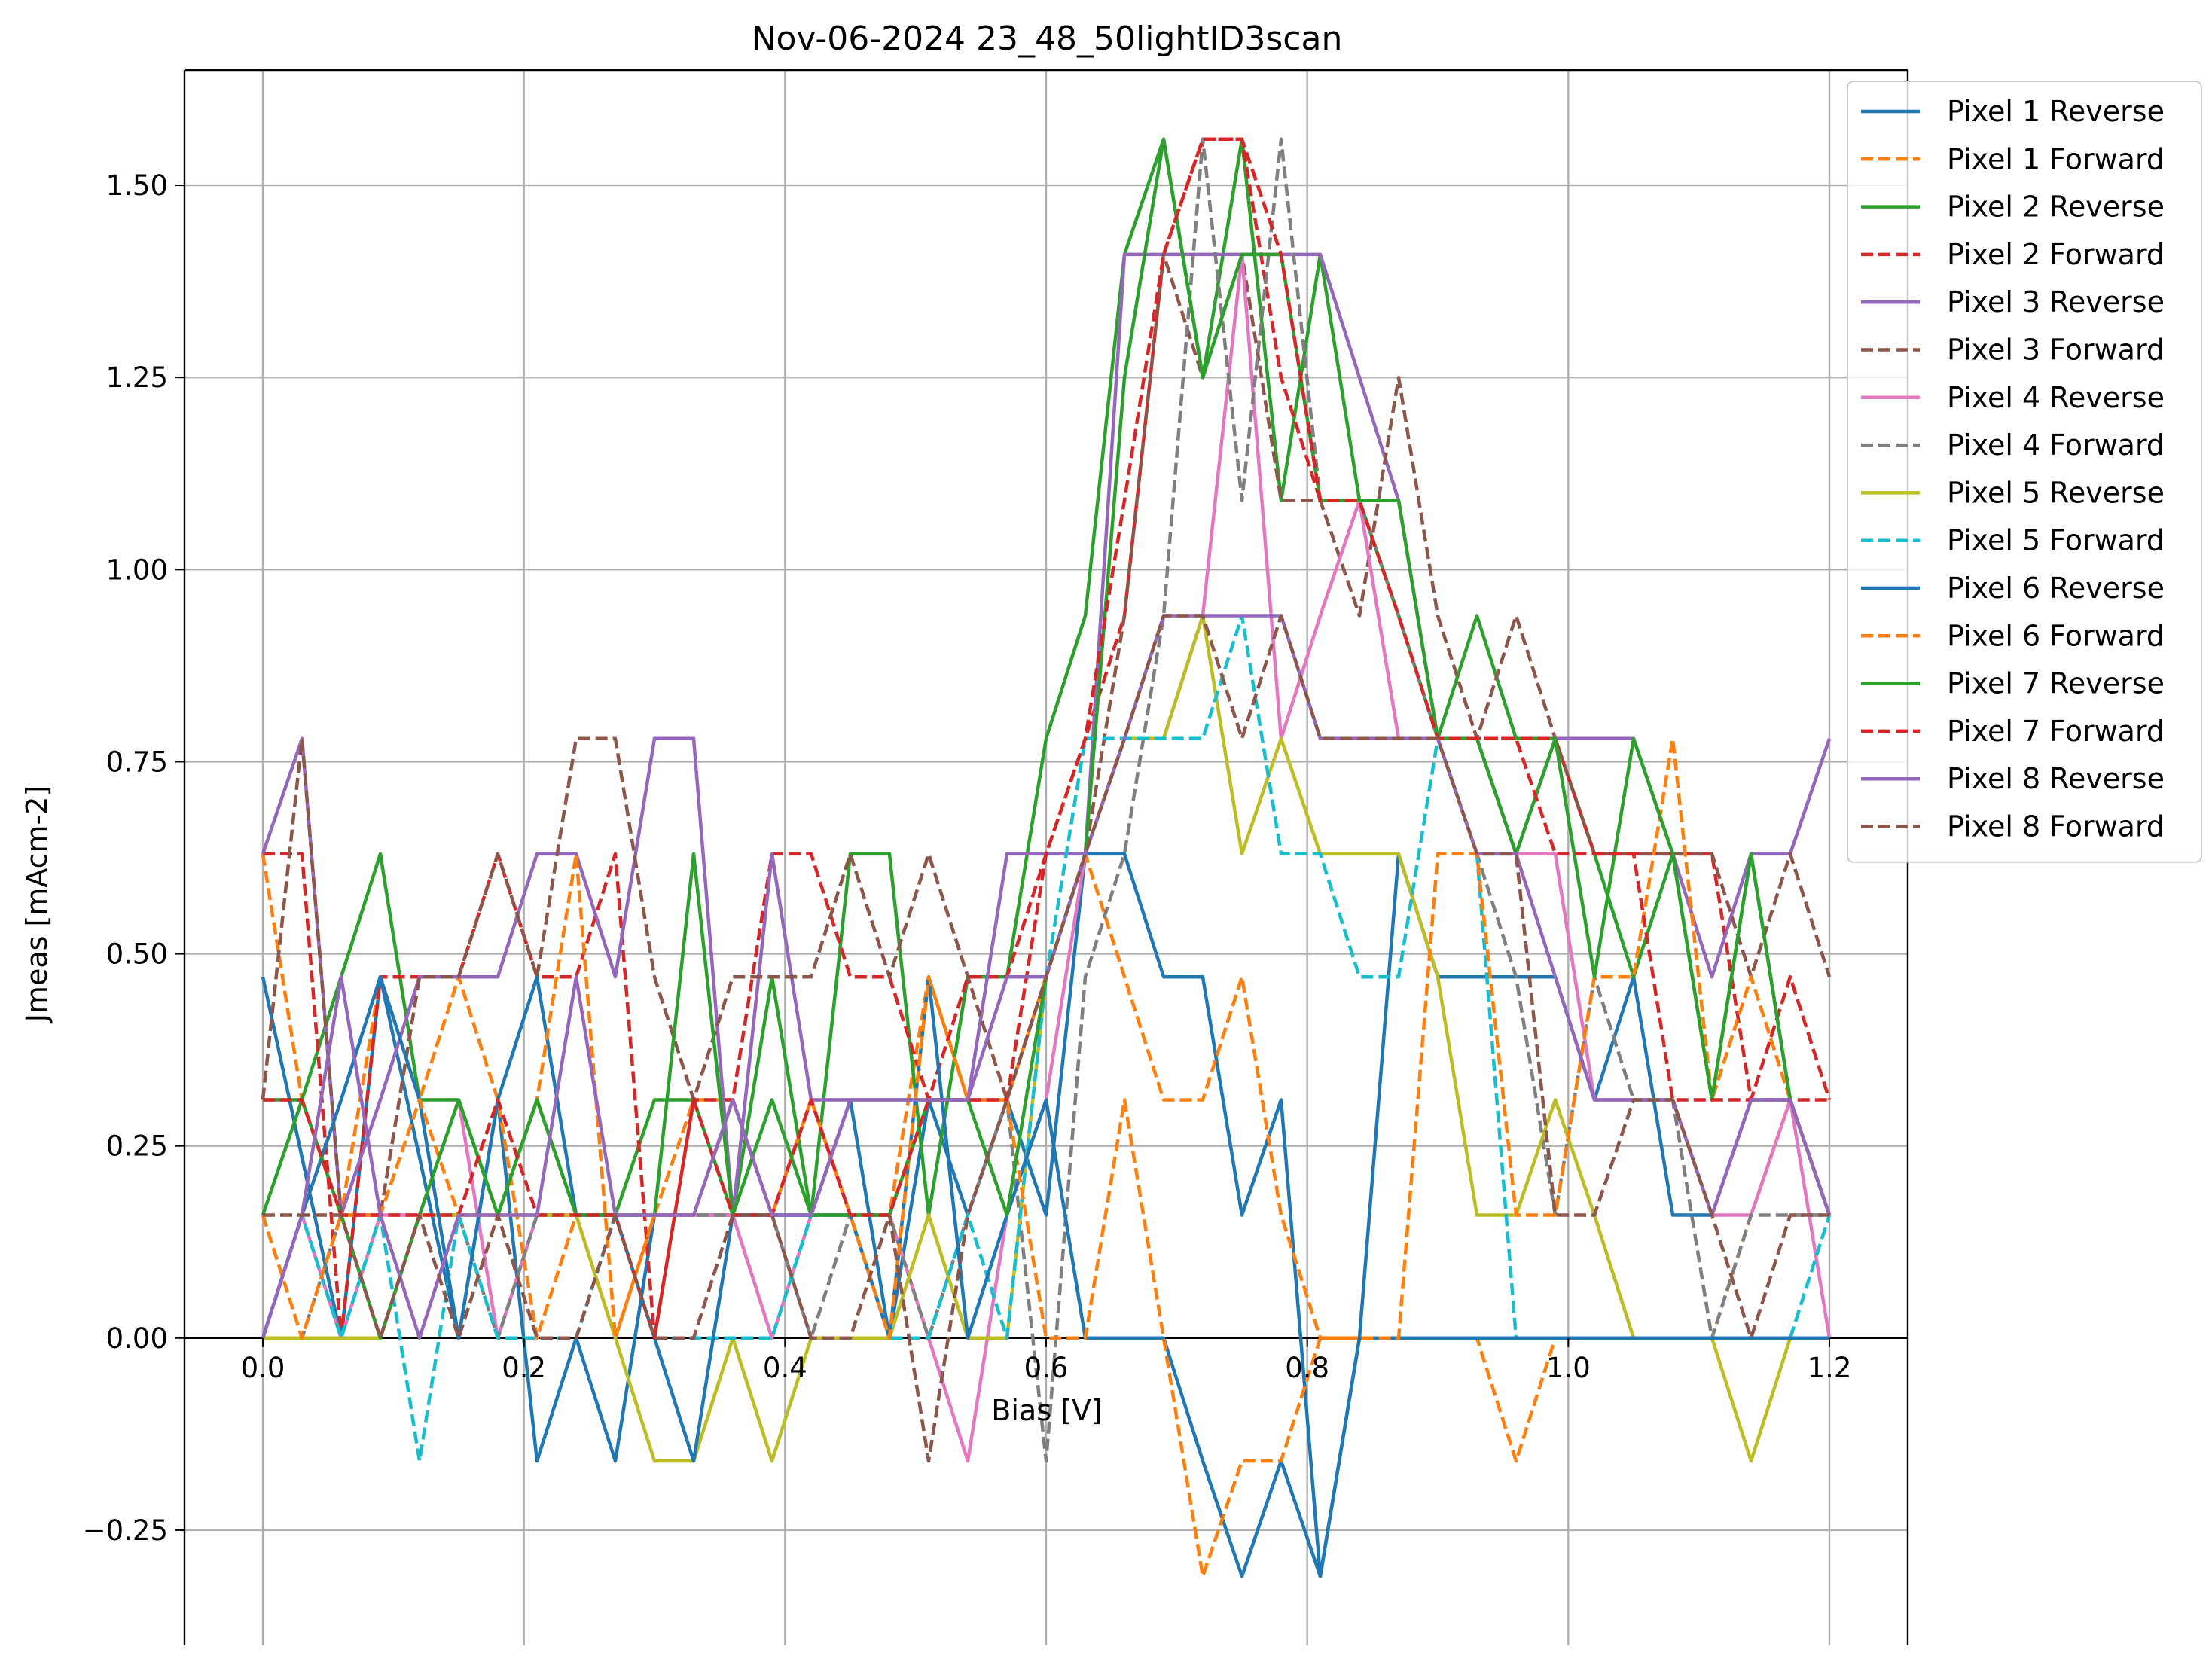 Image resolution: width=2212 pixels, height=1659 pixels. What do you see at coordinates (36, 904) in the screenshot?
I see `y-axis-label: Jmeas [mAcm-2]` at bounding box center [36, 904].